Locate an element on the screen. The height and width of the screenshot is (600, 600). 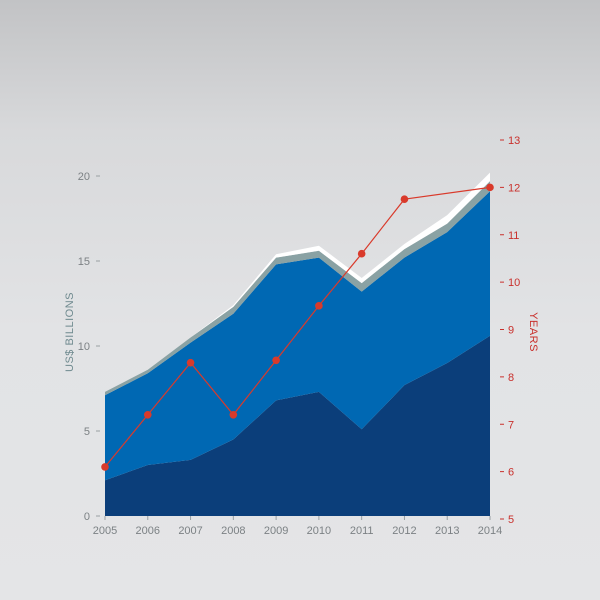
y2-tick-label: 10 is located at coordinates (514, 283).